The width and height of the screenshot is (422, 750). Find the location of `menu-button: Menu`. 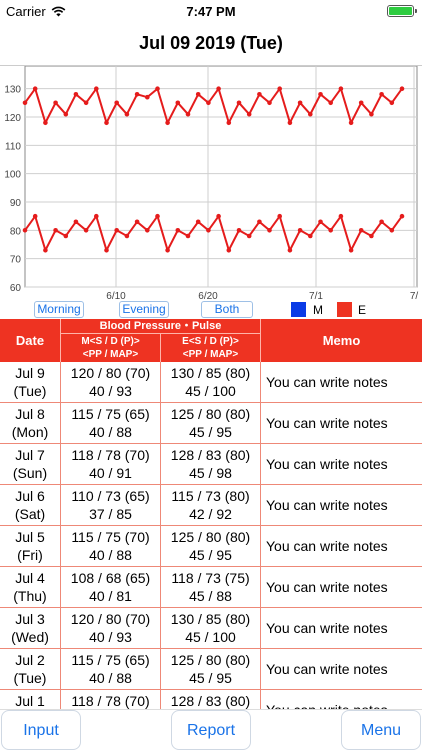

menu-button: Menu is located at coordinates (381, 730).